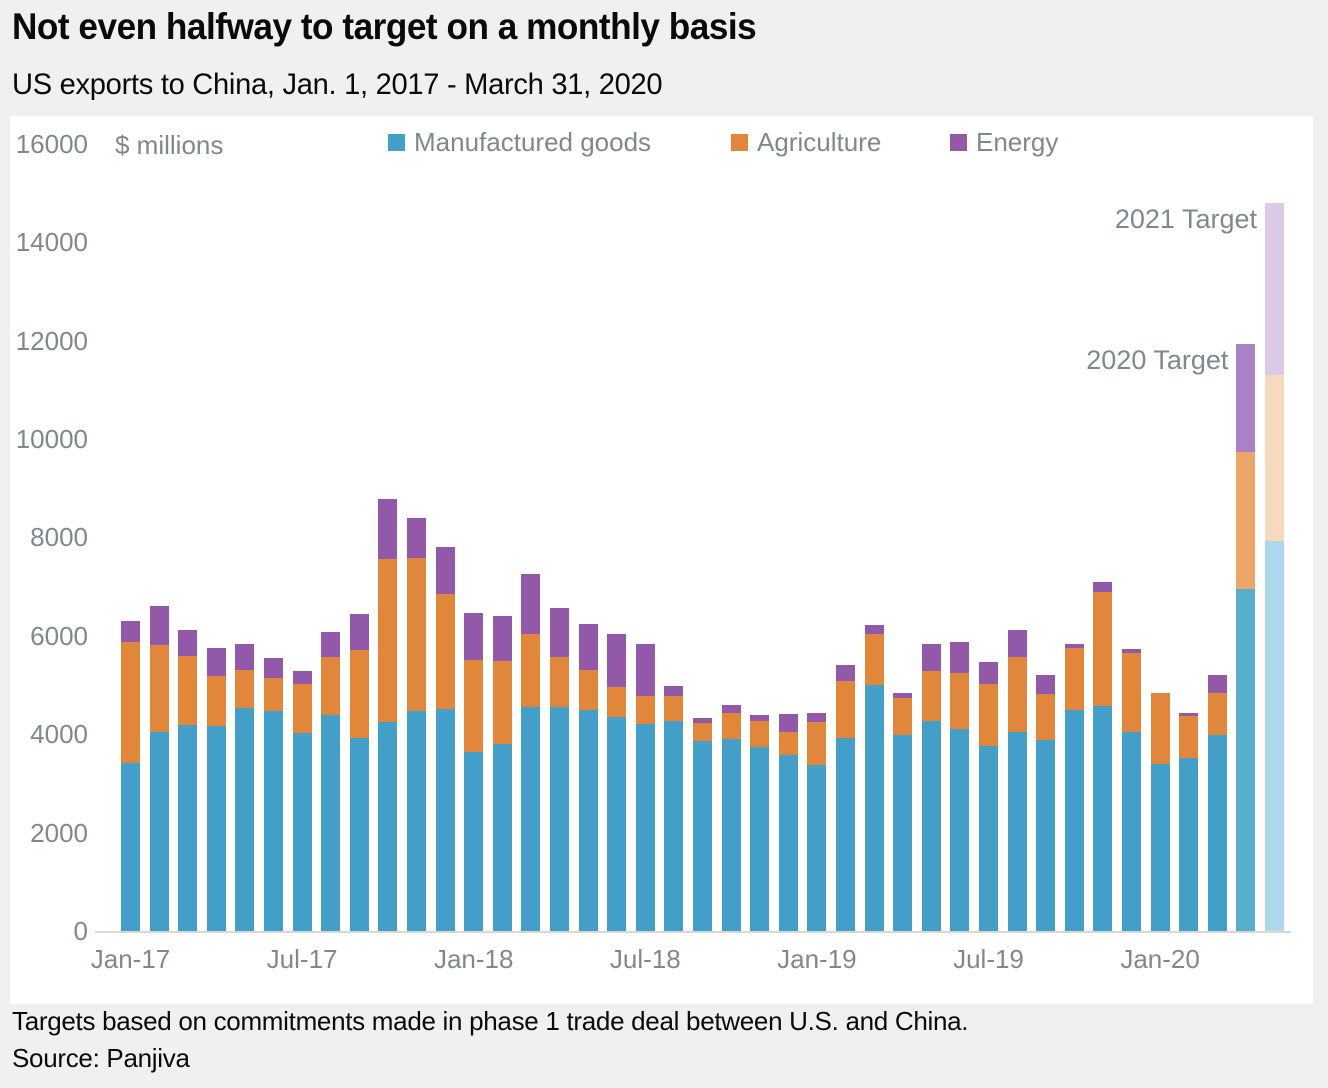 The width and height of the screenshot is (1328, 1088). I want to click on x-tick-label: Jul-18, so click(645, 959).